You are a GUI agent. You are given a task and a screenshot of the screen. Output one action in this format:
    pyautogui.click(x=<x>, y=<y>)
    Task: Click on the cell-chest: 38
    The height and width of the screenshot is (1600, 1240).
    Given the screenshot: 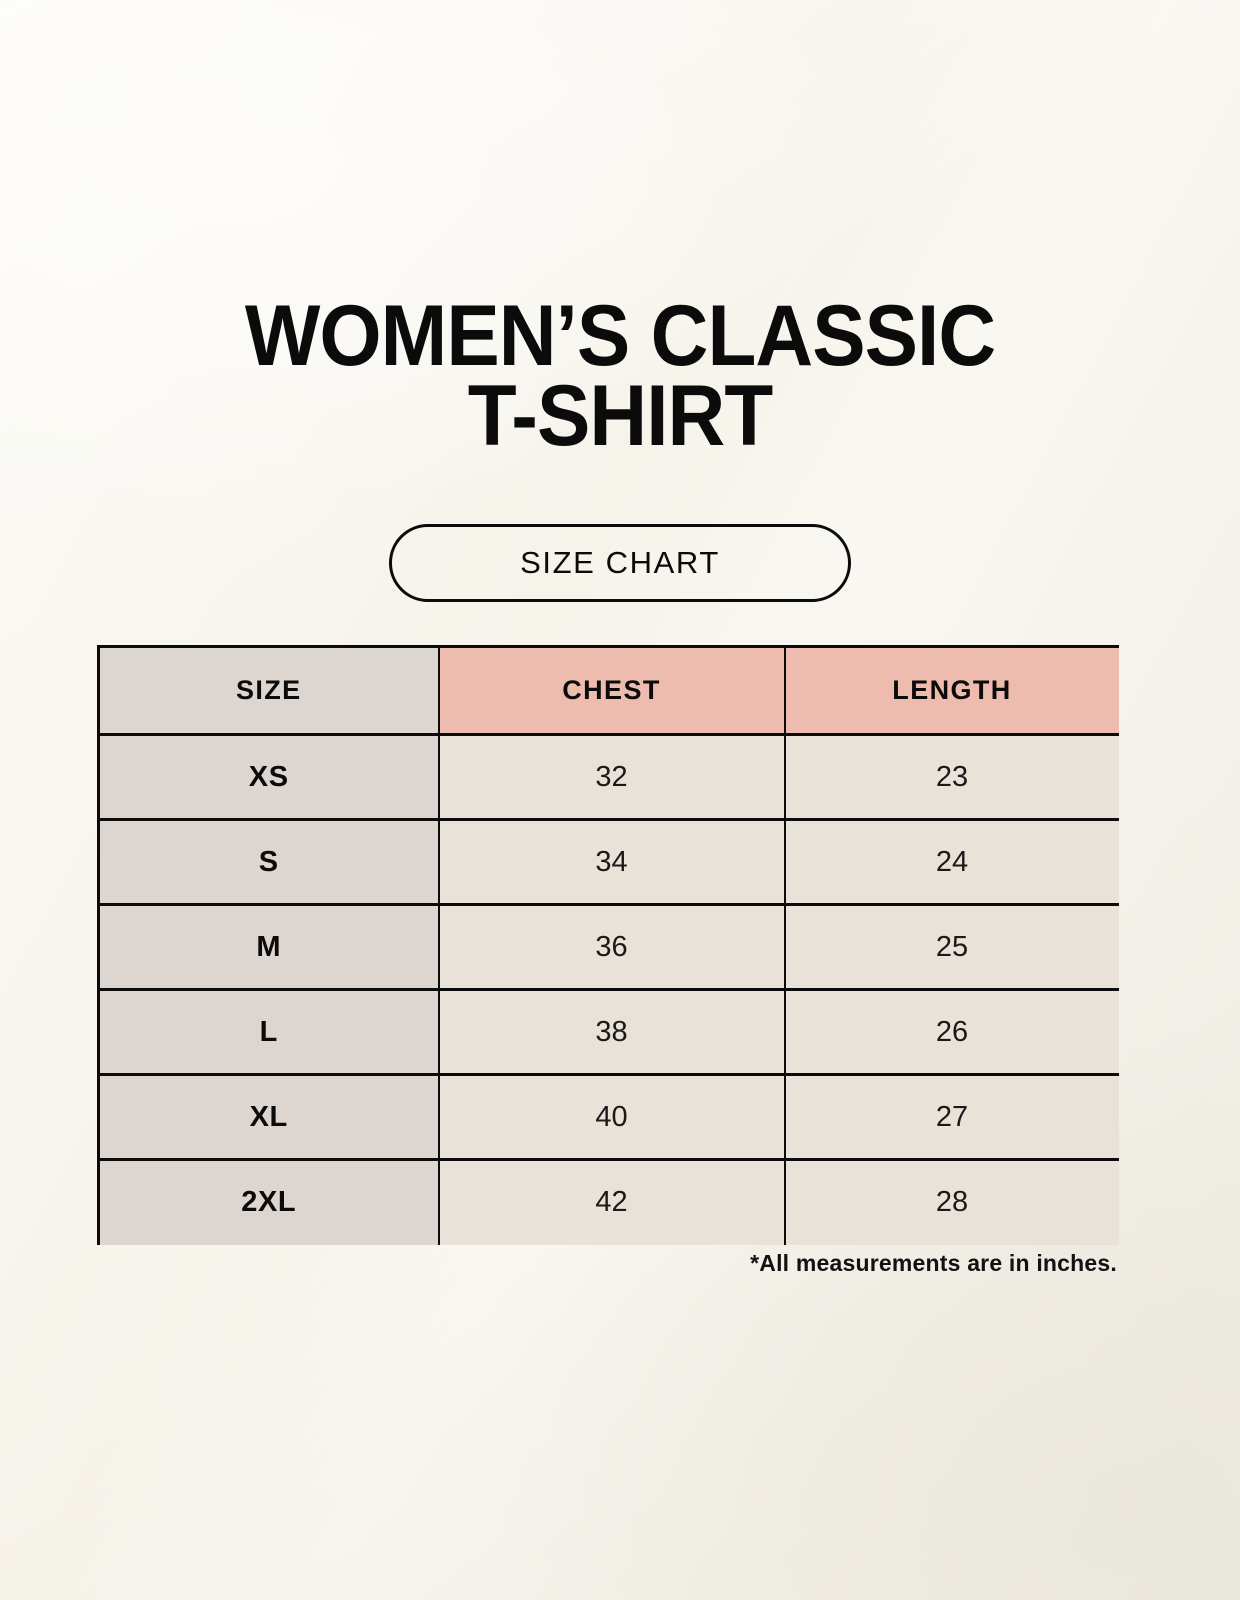 What is the action you would take?
    pyautogui.click(x=612, y=1032)
    